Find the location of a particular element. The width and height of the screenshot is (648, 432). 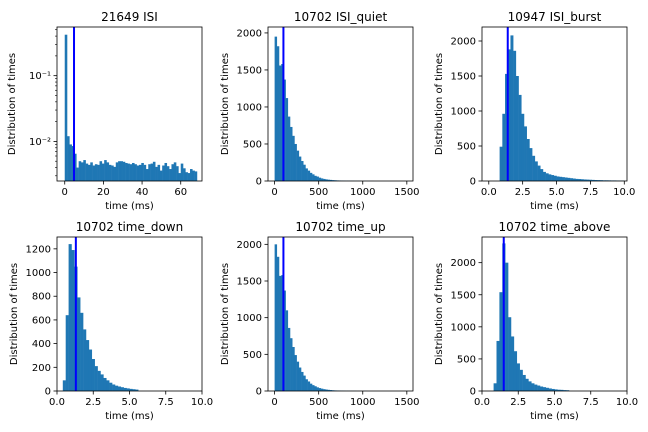

x-tick-label: 0.0 is located at coordinates (489, 192).